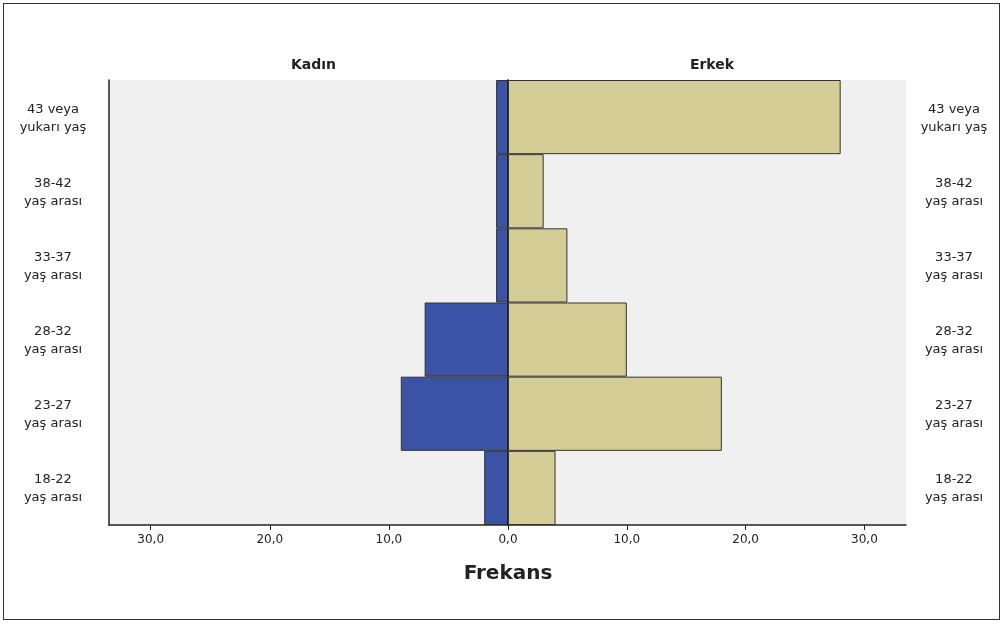 This screenshot has width=1004, height=625. Describe the element at coordinates (508, 572) in the screenshot. I see `x-axis-title: Frekans` at that location.